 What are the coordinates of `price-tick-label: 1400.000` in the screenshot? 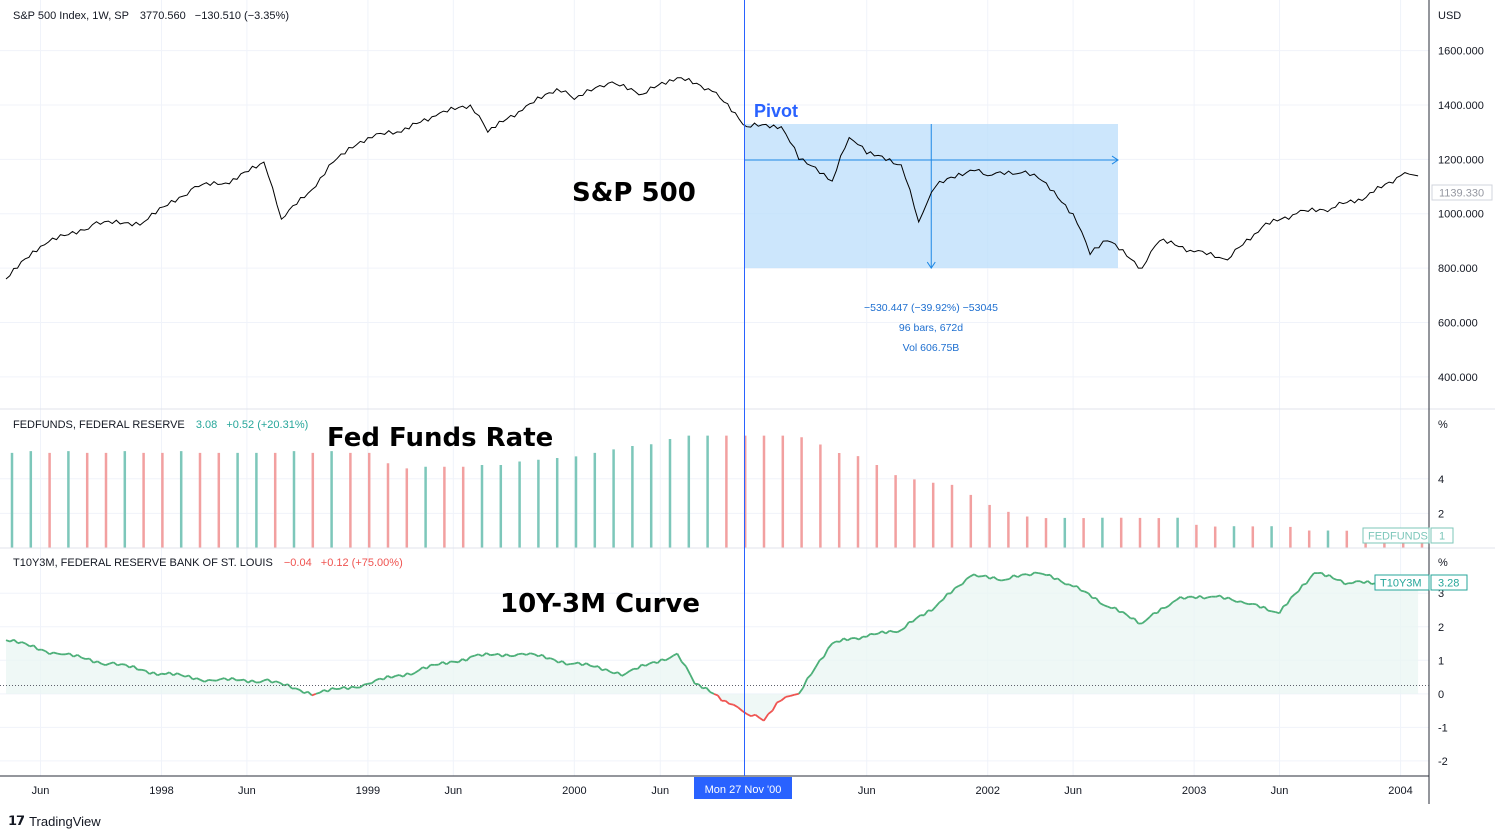 It's located at (1461, 106).